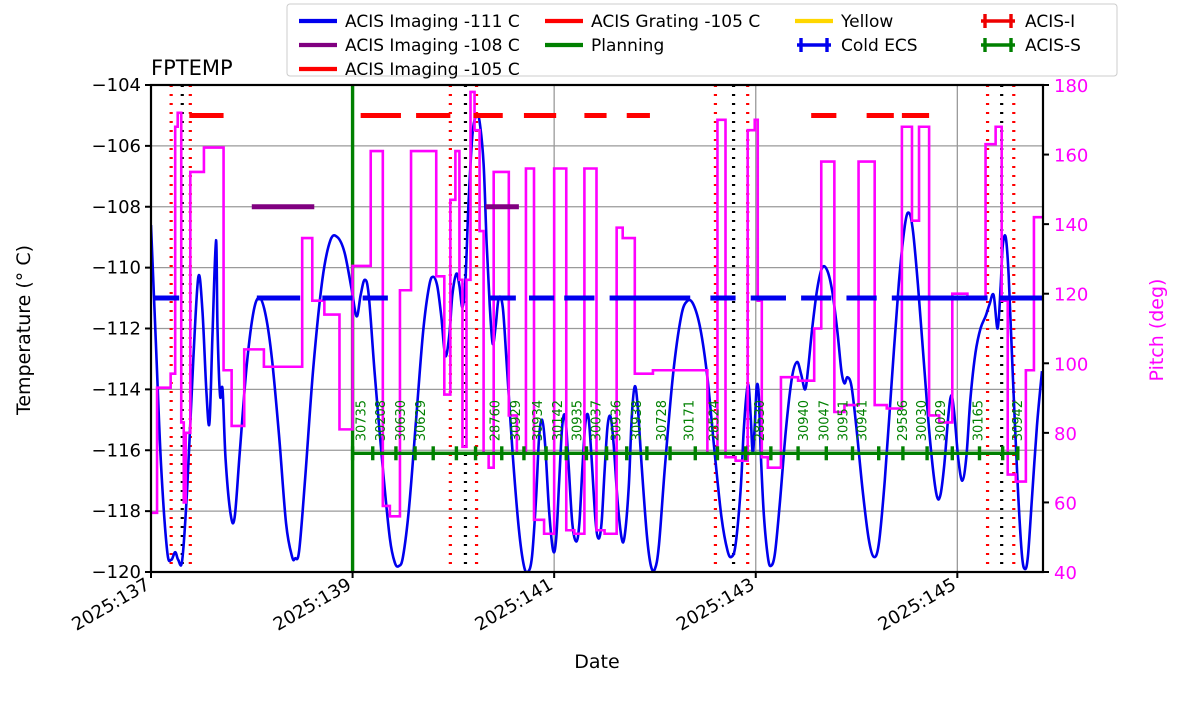 This screenshot has width=1200, height=714. What do you see at coordinates (637, 420) in the screenshot?
I see `obsid-label: 30938` at bounding box center [637, 420].